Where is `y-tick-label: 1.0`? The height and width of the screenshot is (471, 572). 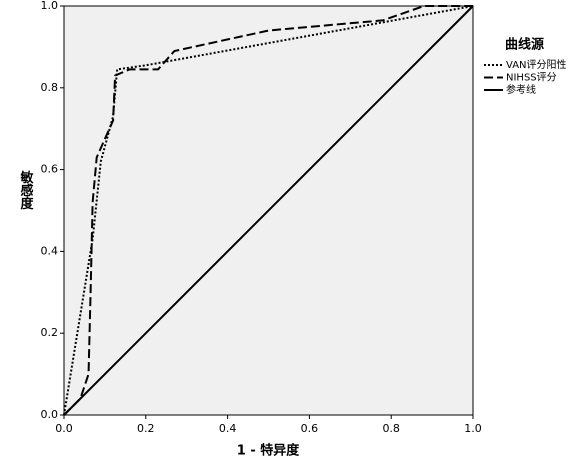 y-tick-label: 1.0 is located at coordinates (50, 6).